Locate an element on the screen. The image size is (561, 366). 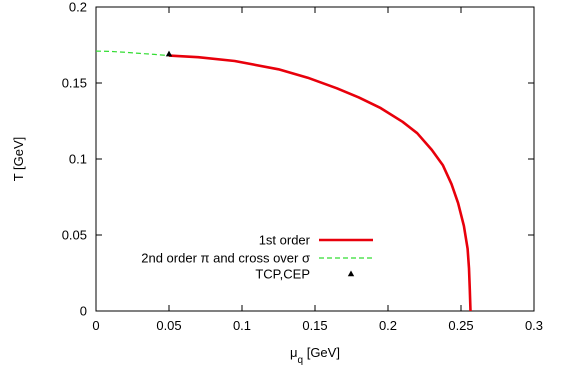
x-tick-labels: 0 0.05 0.1 0.15 0.2 0.25 0.3 is located at coordinates (317, 325).